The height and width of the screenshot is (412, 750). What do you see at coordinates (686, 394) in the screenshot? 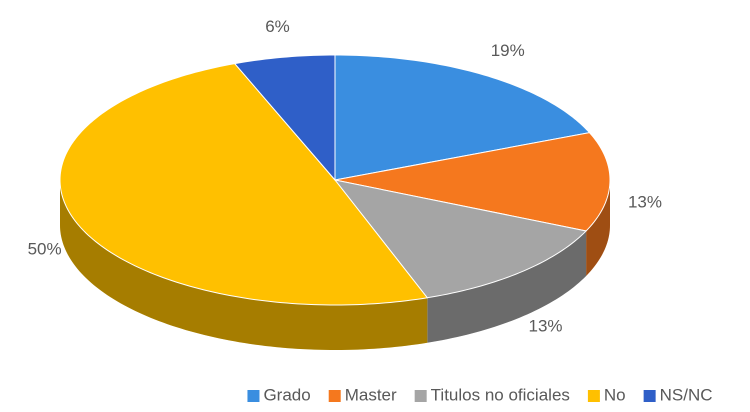
I see `legend-label: NS/NC` at bounding box center [686, 394].